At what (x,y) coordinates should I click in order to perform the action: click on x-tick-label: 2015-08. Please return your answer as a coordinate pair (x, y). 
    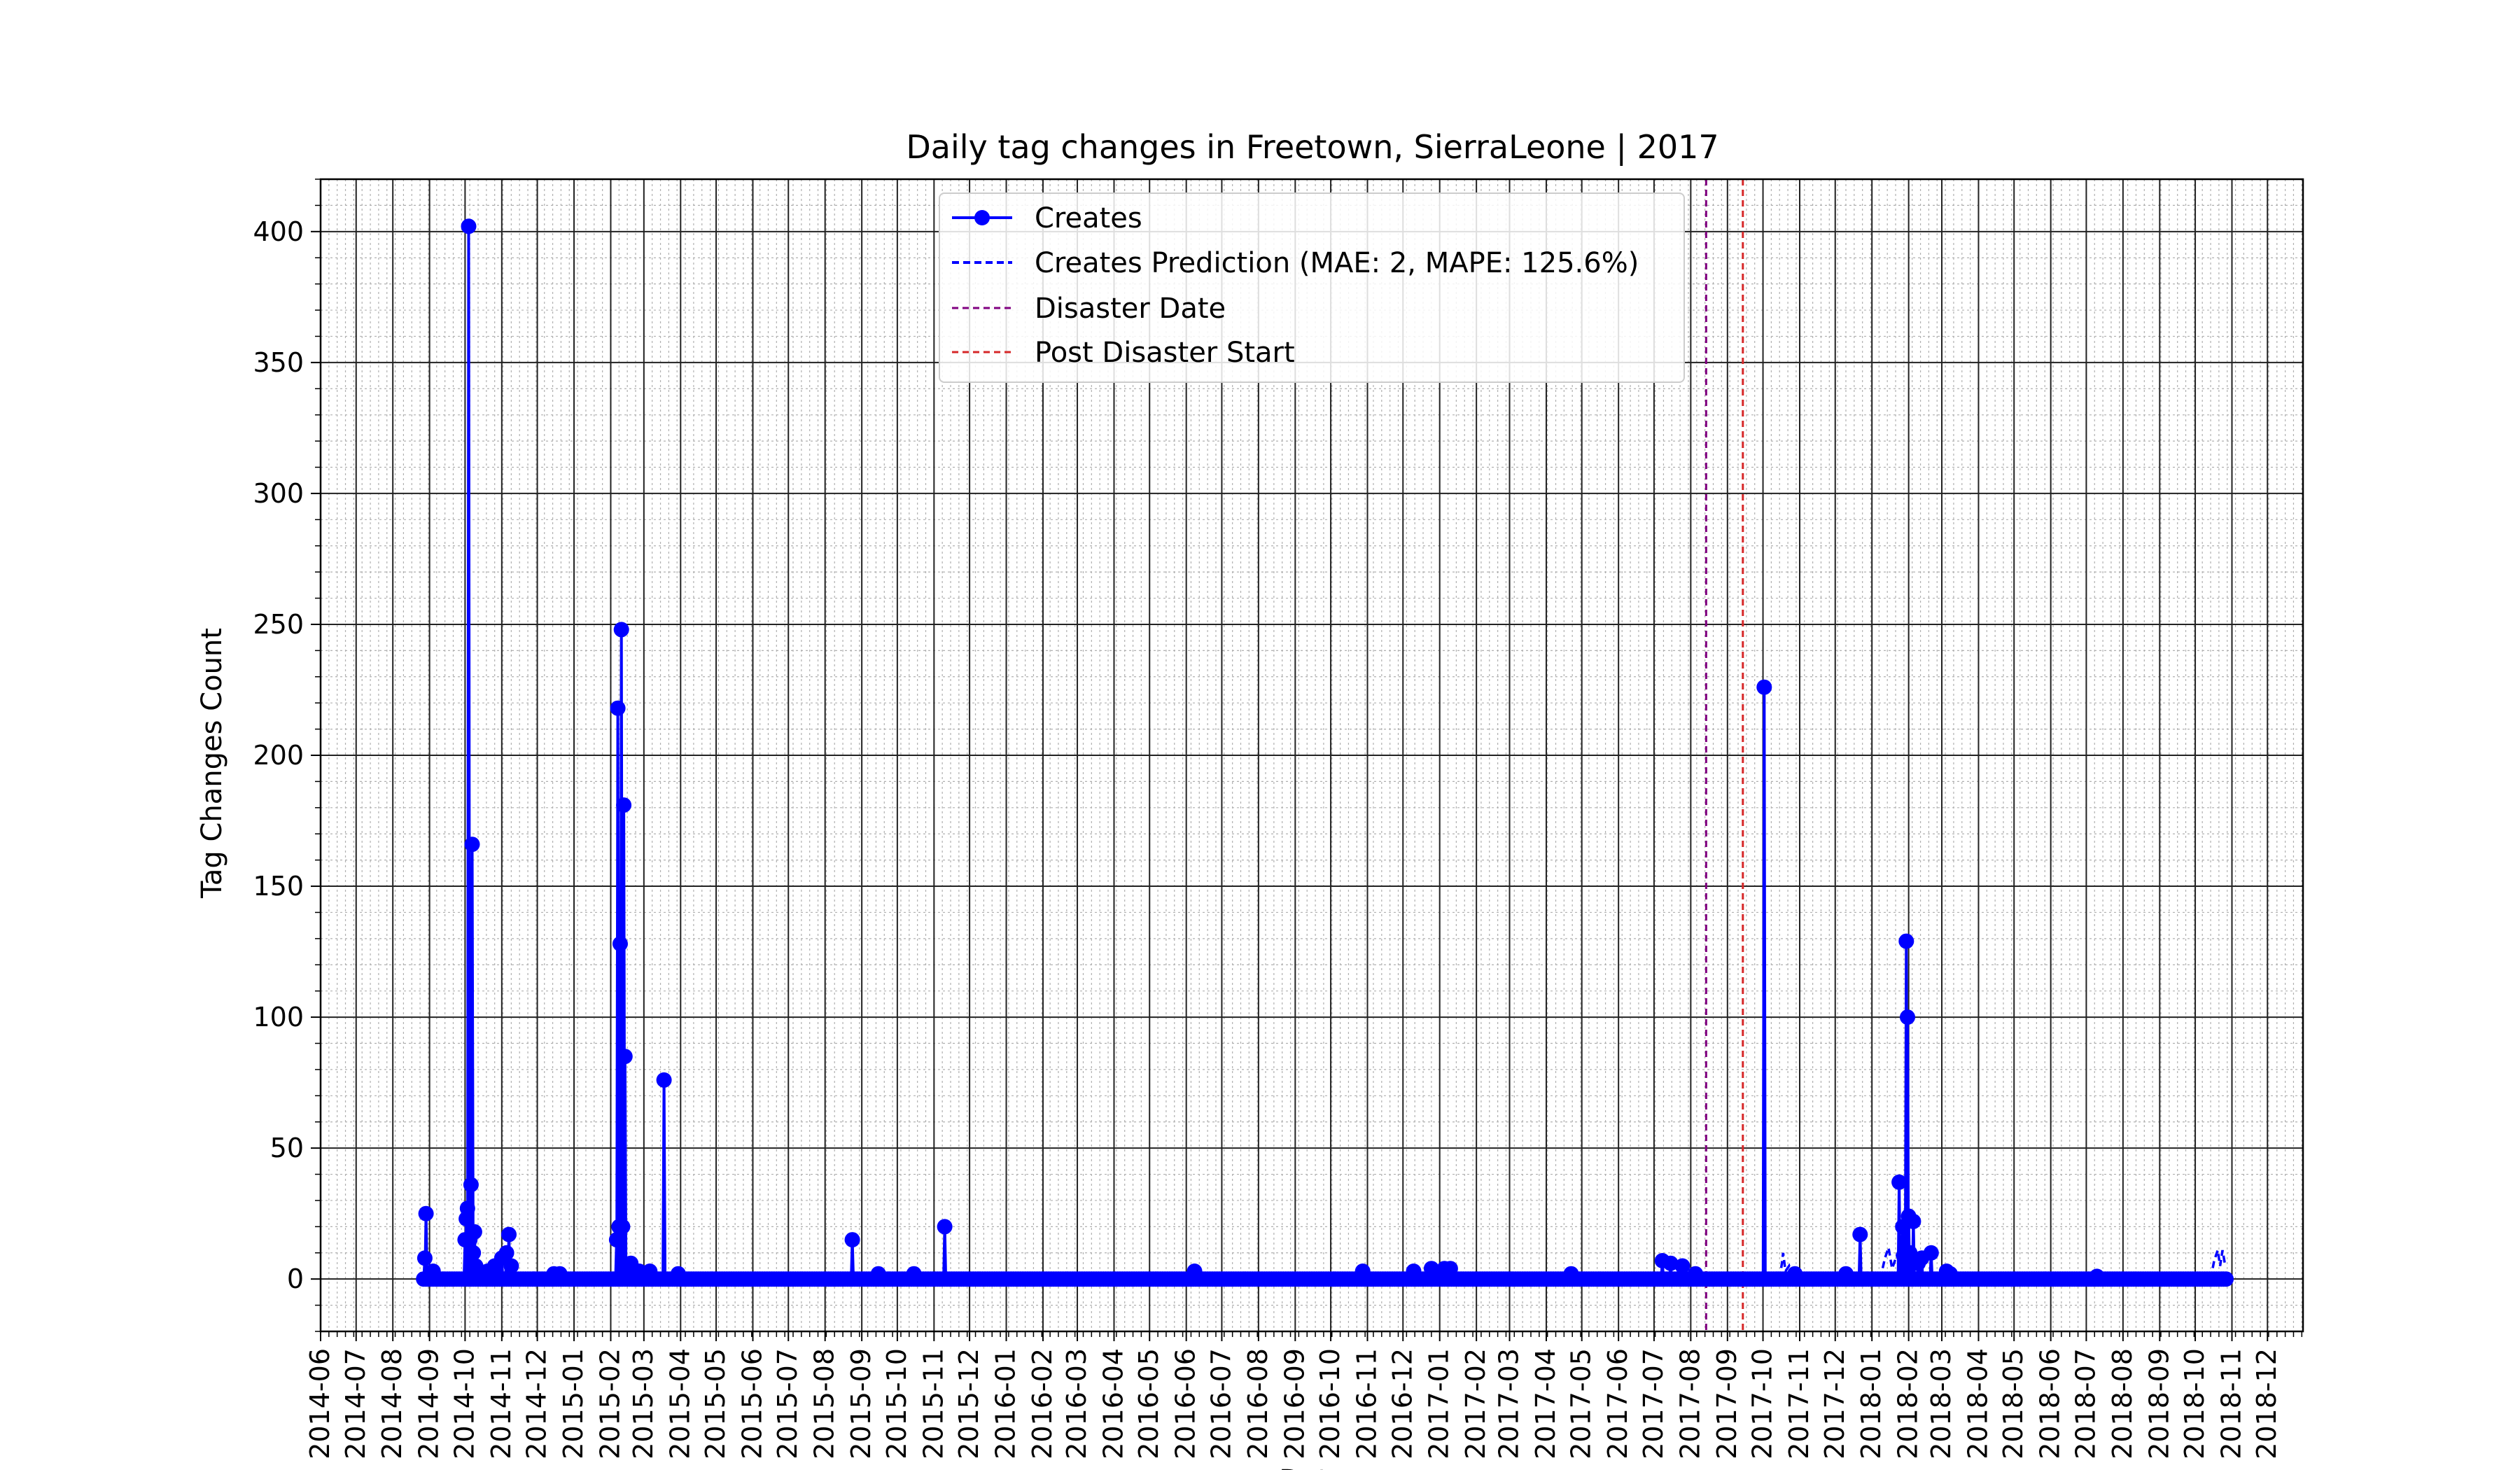
    Looking at the image, I should click on (824, 1404).